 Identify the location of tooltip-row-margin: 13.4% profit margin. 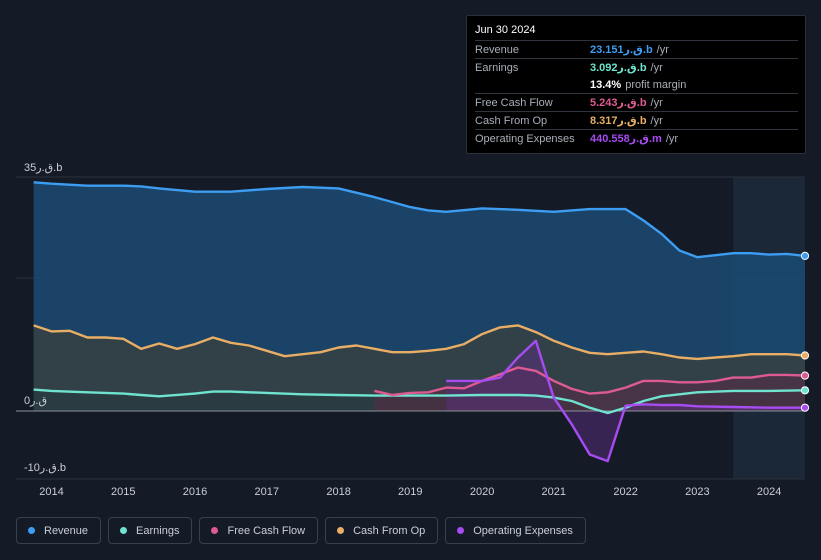
(636, 84).